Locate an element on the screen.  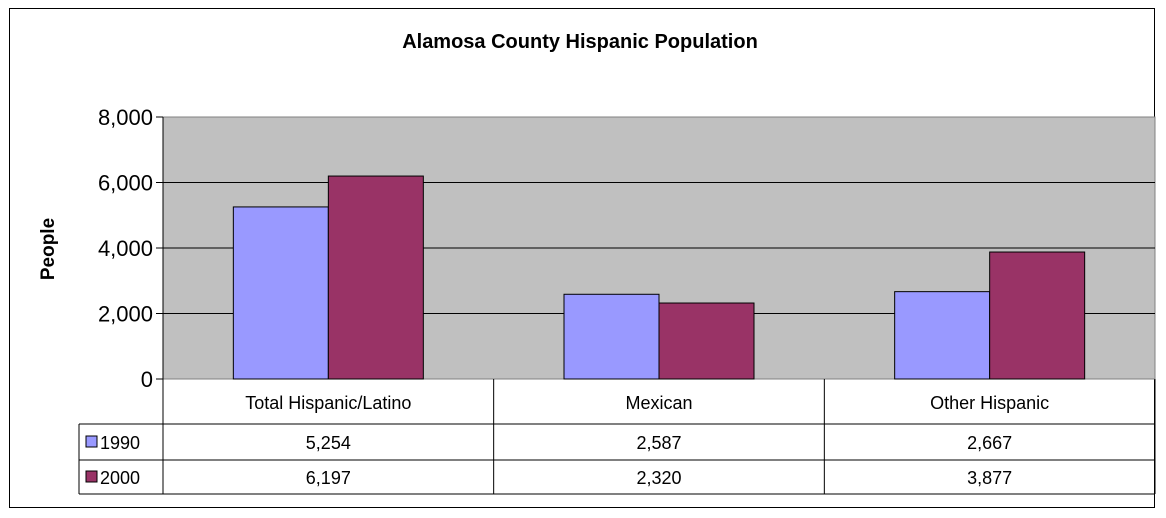
data-label: 5,254 is located at coordinates (328, 443).